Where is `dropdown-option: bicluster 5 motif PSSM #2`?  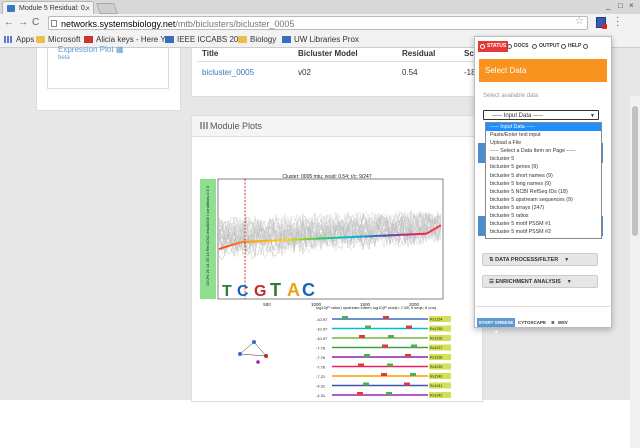
dropdown-option: bicluster 5 motif PSSM #2 is located at coordinates (520, 232).